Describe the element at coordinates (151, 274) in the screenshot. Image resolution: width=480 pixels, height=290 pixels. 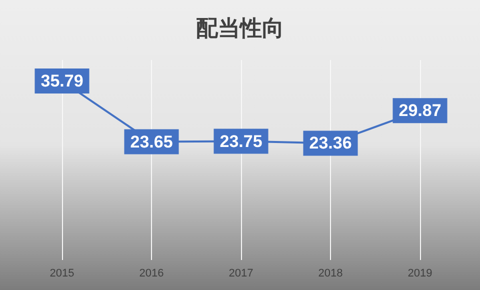
I see `x-tick-label: 2016` at that location.